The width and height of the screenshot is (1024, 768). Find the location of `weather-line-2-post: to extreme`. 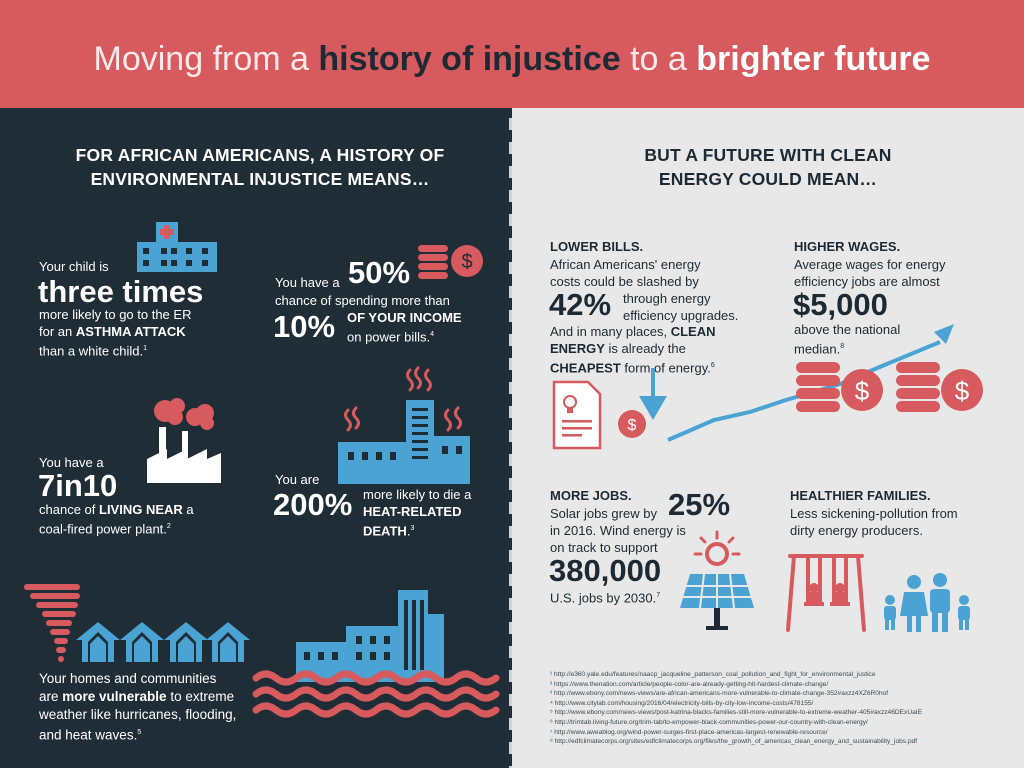

weather-line-2-post: to extreme is located at coordinates (200, 696).